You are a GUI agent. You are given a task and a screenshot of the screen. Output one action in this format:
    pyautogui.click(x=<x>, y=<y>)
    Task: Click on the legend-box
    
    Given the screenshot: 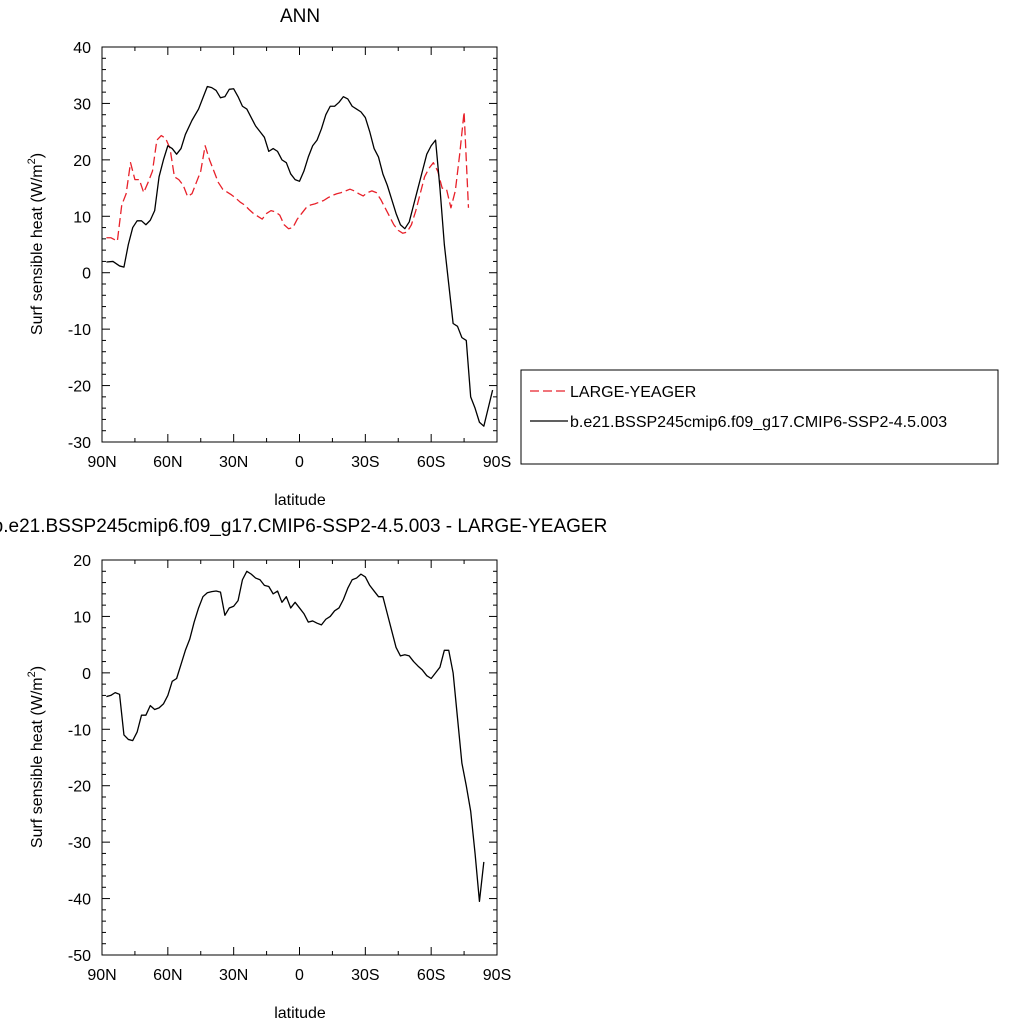 What is the action you would take?
    pyautogui.click(x=759, y=417)
    